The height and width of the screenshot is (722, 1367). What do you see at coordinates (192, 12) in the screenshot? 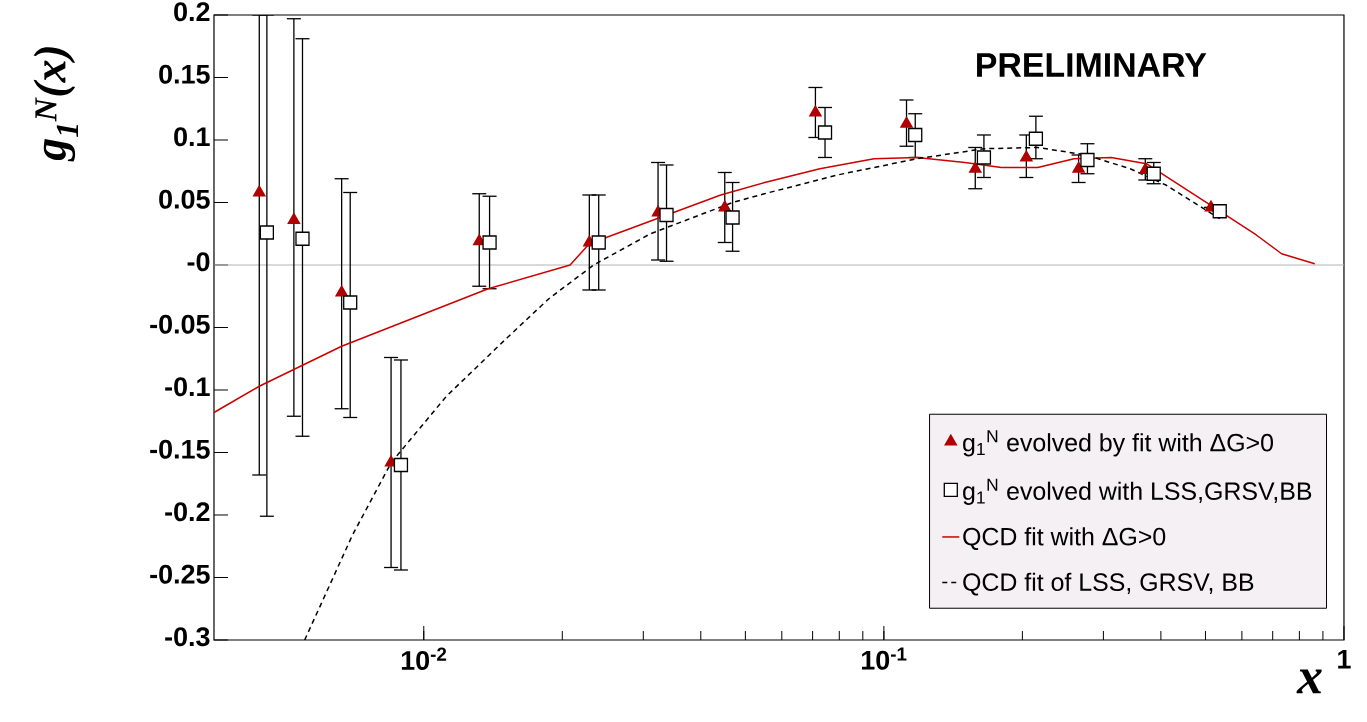
I see `y-tick-label: 0.2` at bounding box center [192, 12].